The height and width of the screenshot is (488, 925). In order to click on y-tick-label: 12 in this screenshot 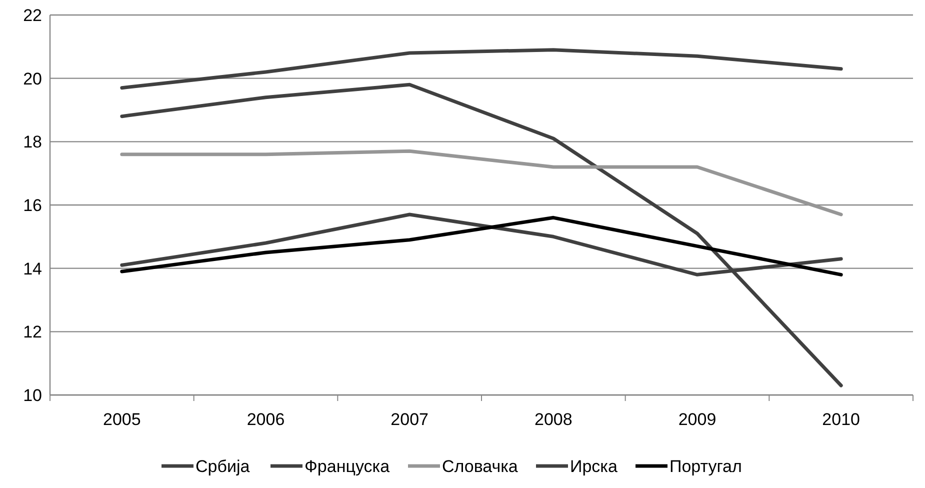, I will do `click(32, 332)`.